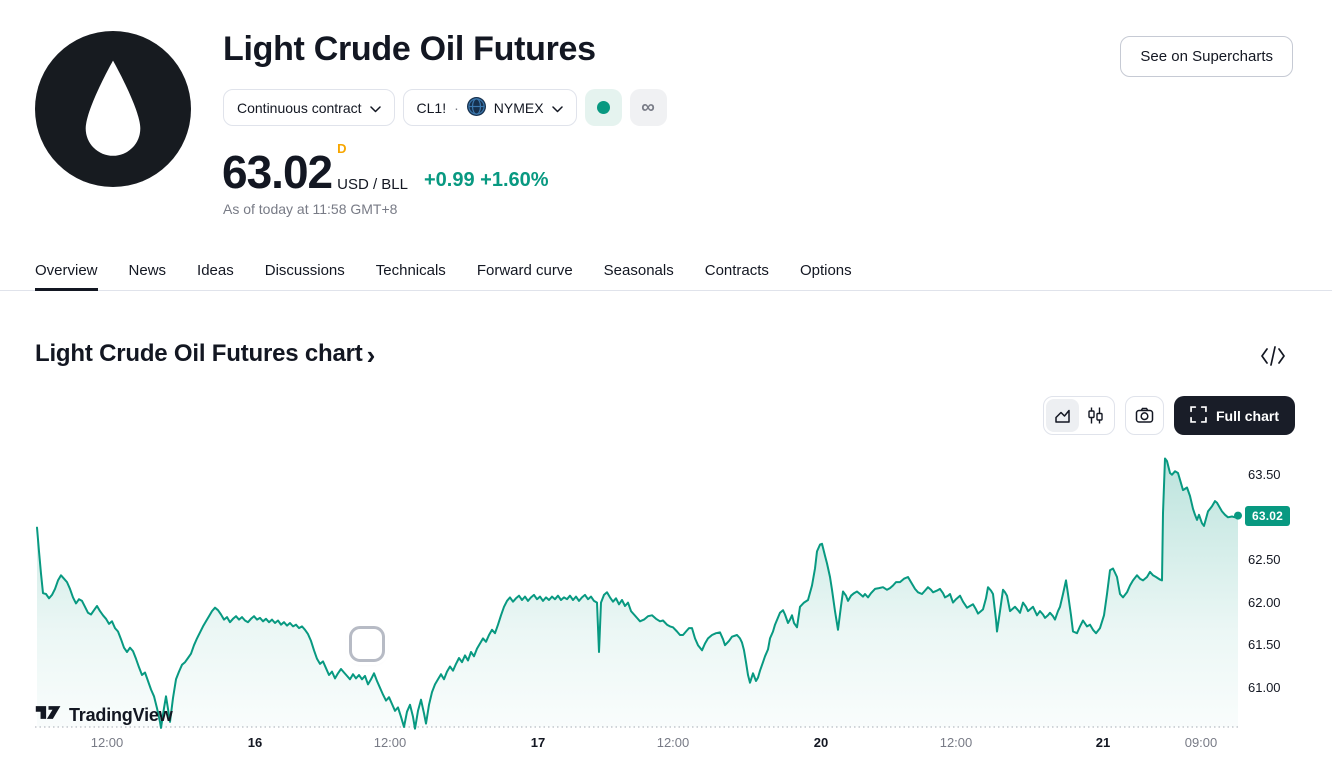 This screenshot has height=774, width=1332. Describe the element at coordinates (1062, 415) in the screenshot. I see `area-chart-button` at that location.